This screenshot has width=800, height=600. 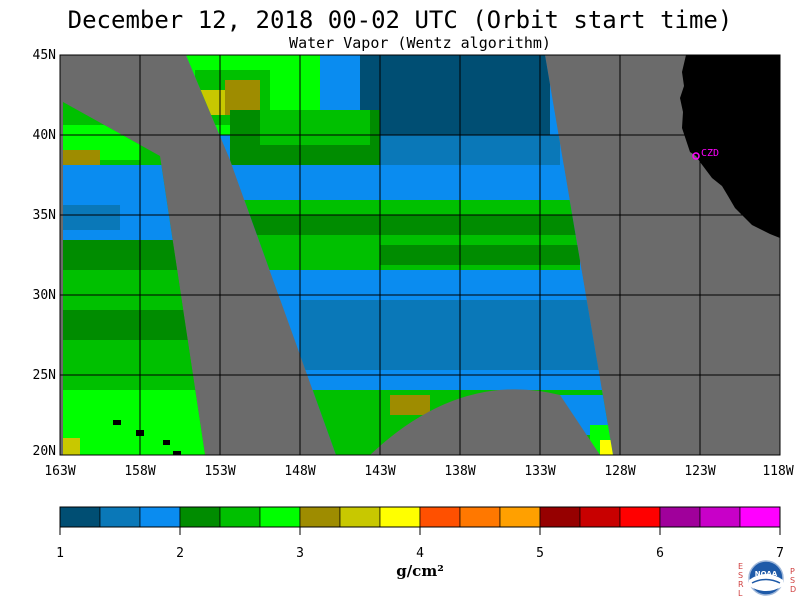 What do you see at coordinates (699, 471) in the screenshot?
I see `lon-label: 123W` at bounding box center [699, 471].